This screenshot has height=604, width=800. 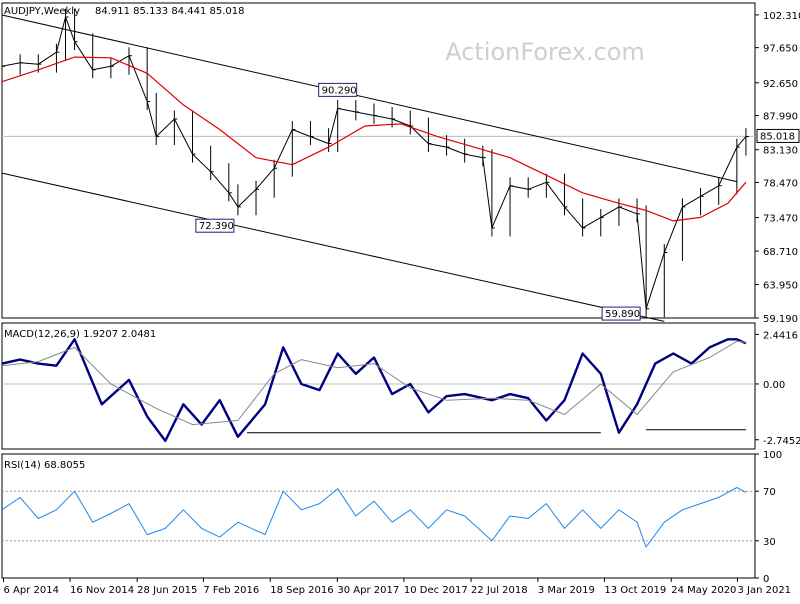 What do you see at coordinates (772, 455) in the screenshot?
I see `rsi-y-tick-label: 100` at bounding box center [772, 455].